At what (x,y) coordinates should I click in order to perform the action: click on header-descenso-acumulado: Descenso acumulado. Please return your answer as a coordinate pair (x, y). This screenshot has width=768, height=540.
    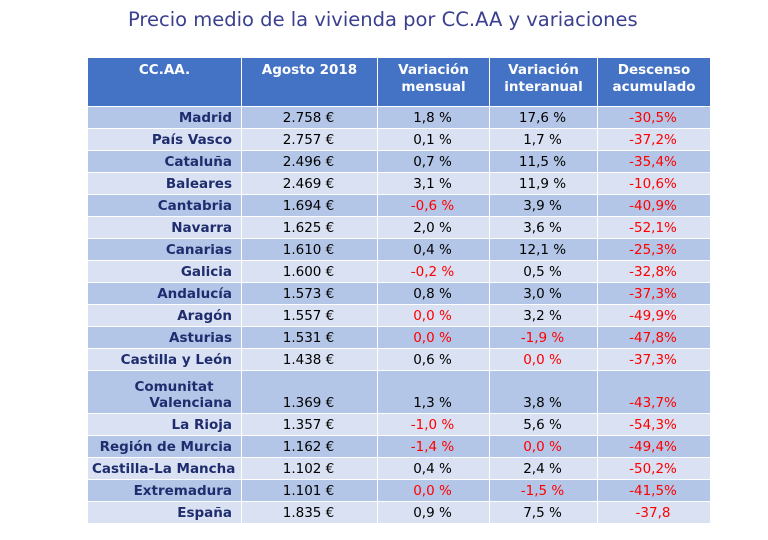
    Looking at the image, I should click on (654, 82).